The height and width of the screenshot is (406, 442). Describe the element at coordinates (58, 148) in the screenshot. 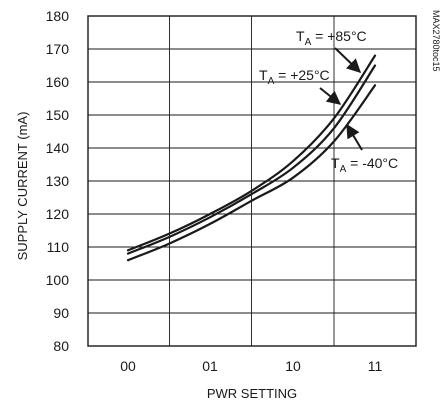

I see `y-tick-label-140: 140` at that location.